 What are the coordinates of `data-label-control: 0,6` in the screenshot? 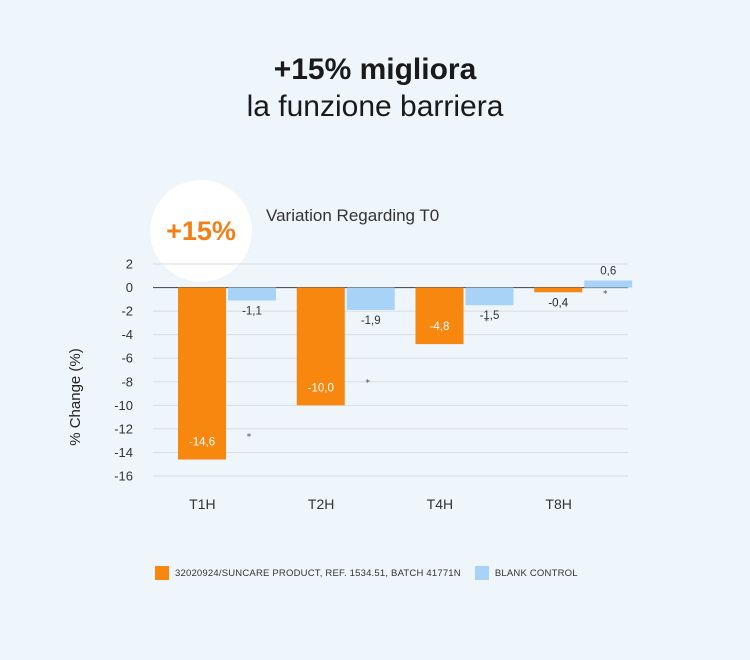 It's located at (608, 271).